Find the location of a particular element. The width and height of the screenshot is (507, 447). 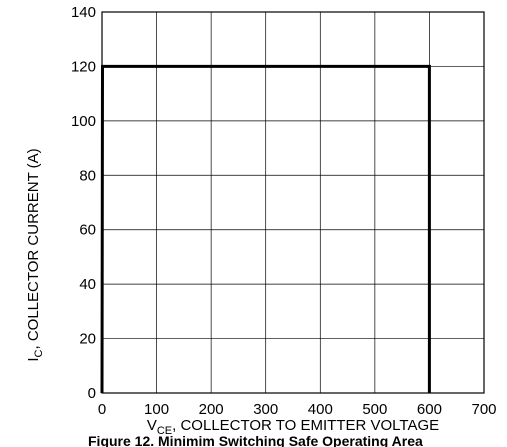

y-tick-label-120: 120 is located at coordinates (83, 66).